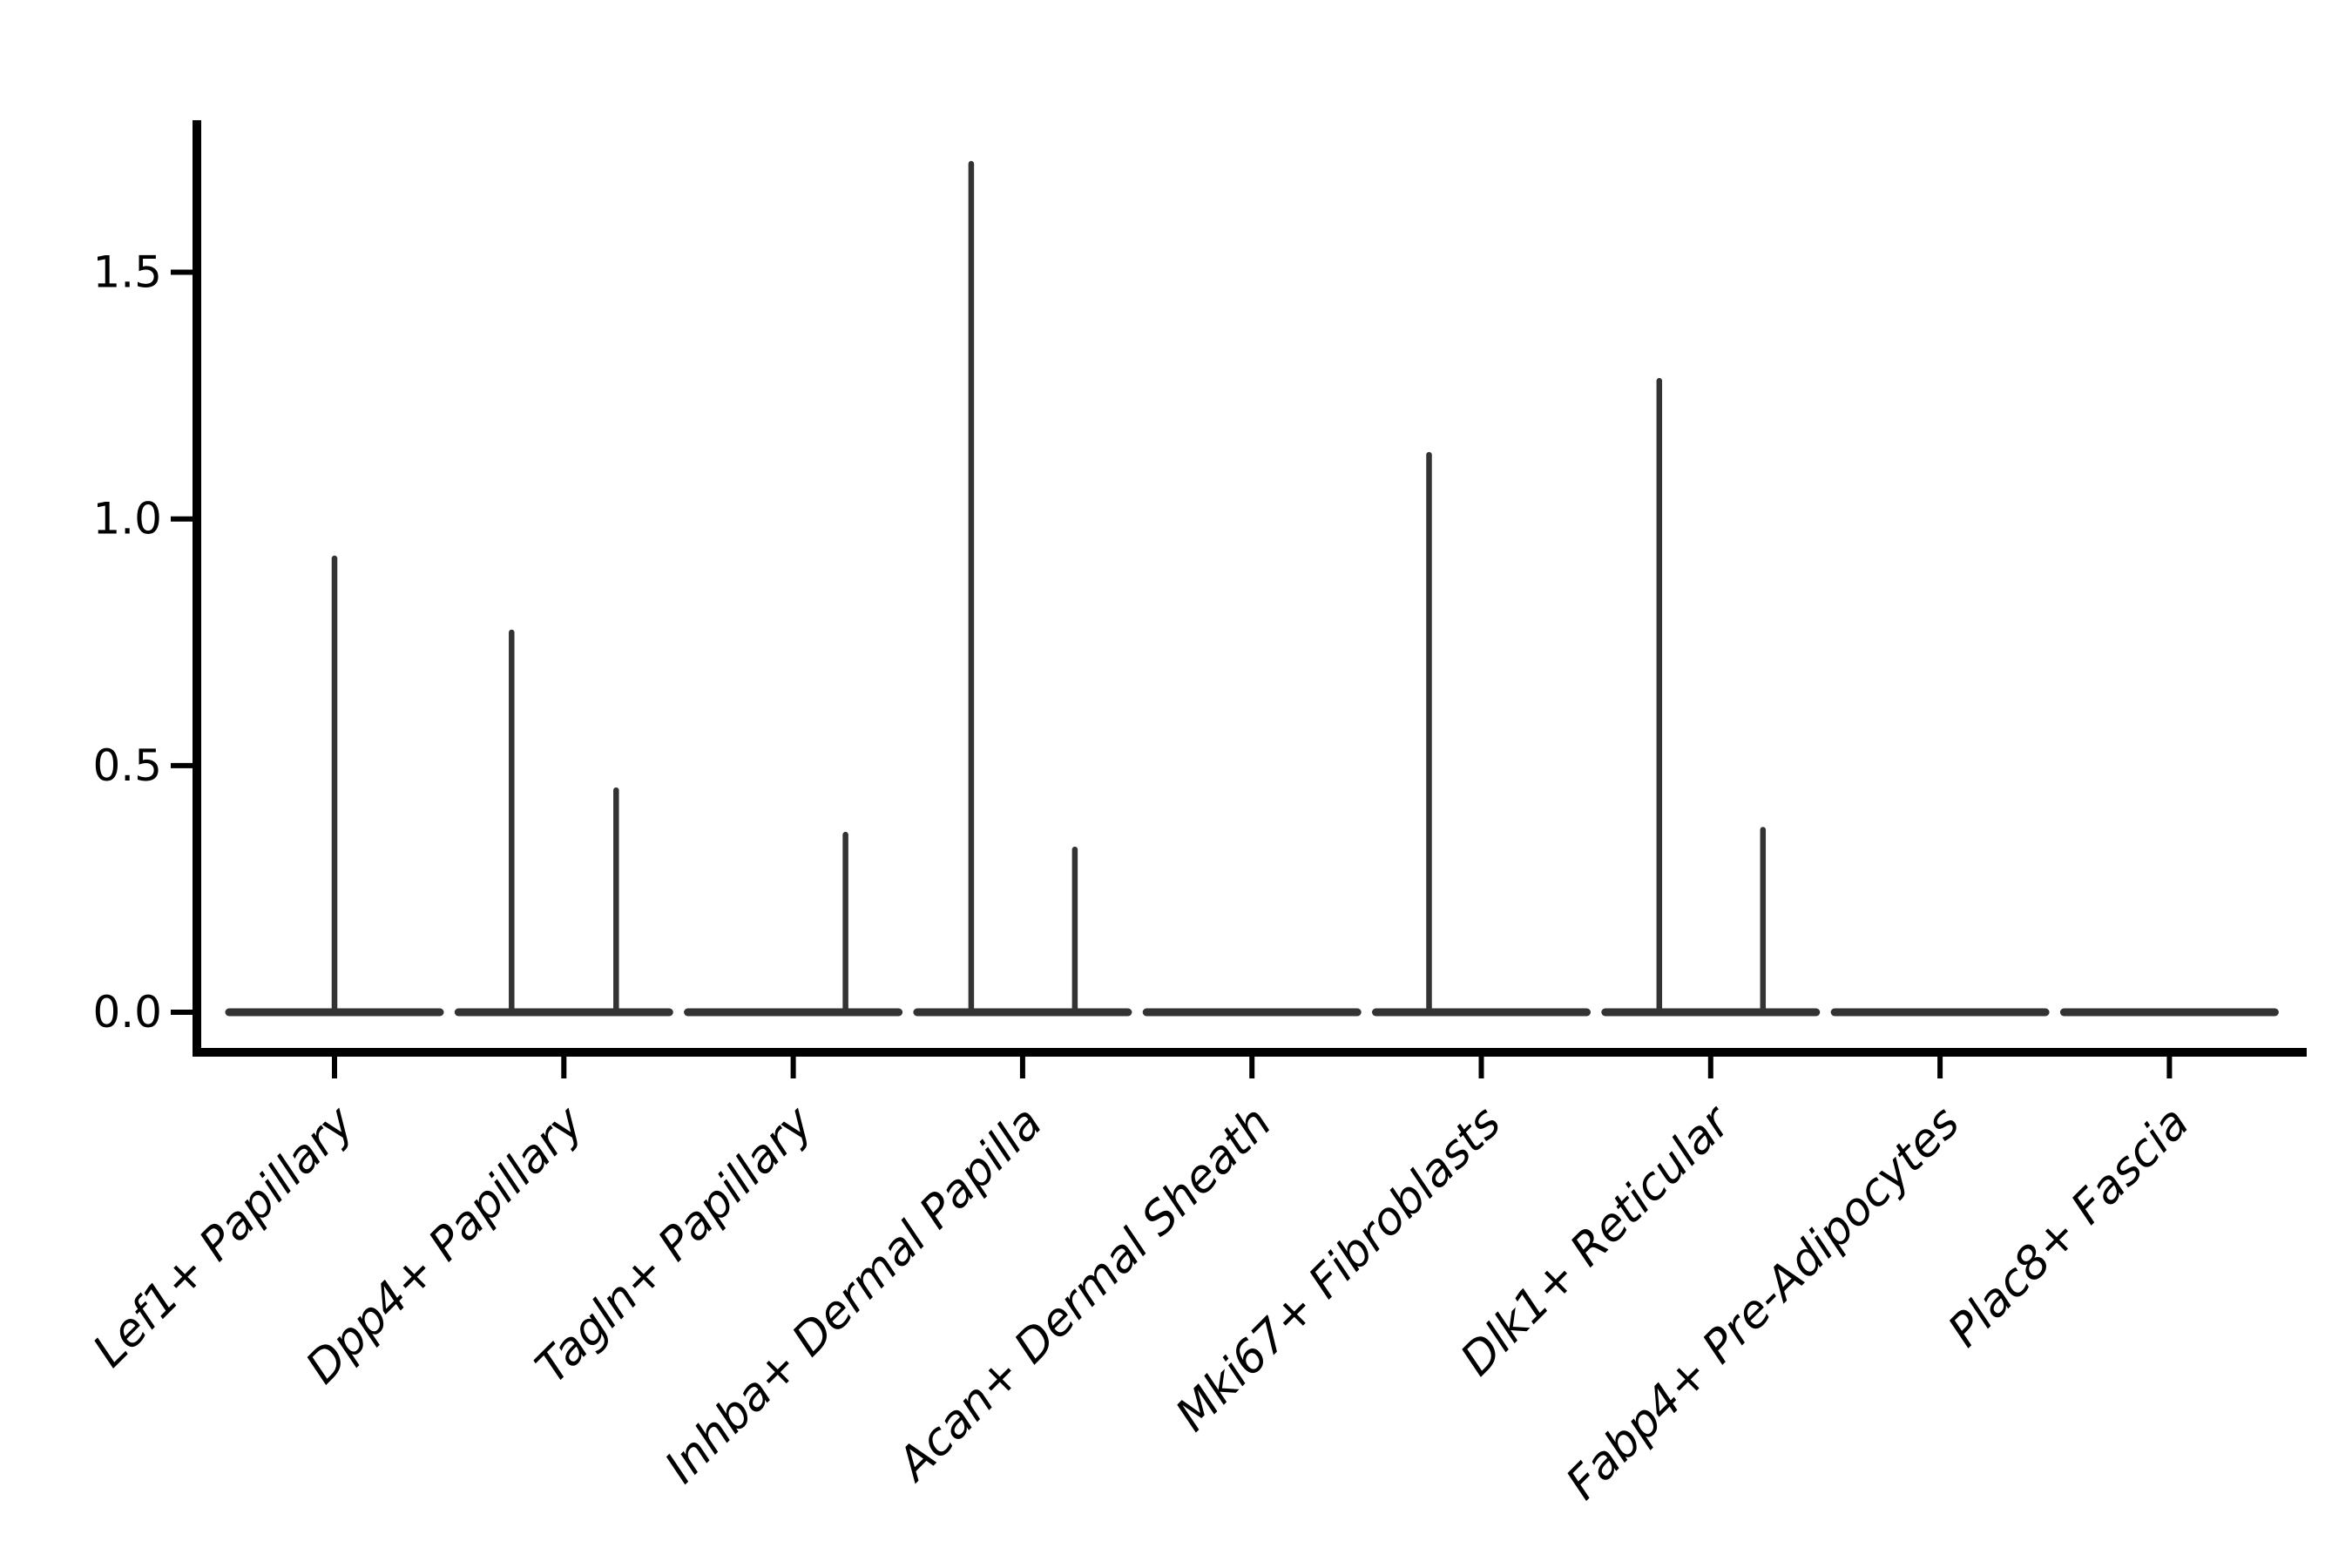 The image size is (2352, 1568). What do you see at coordinates (127, 519) in the screenshot?
I see `y-tick-label: 1.0` at bounding box center [127, 519].